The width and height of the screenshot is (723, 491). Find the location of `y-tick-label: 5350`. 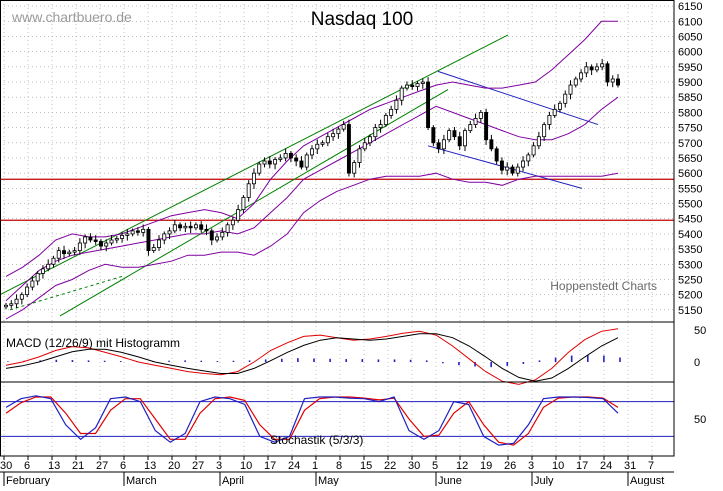

y-tick-label: 5350 is located at coordinates (690, 250).